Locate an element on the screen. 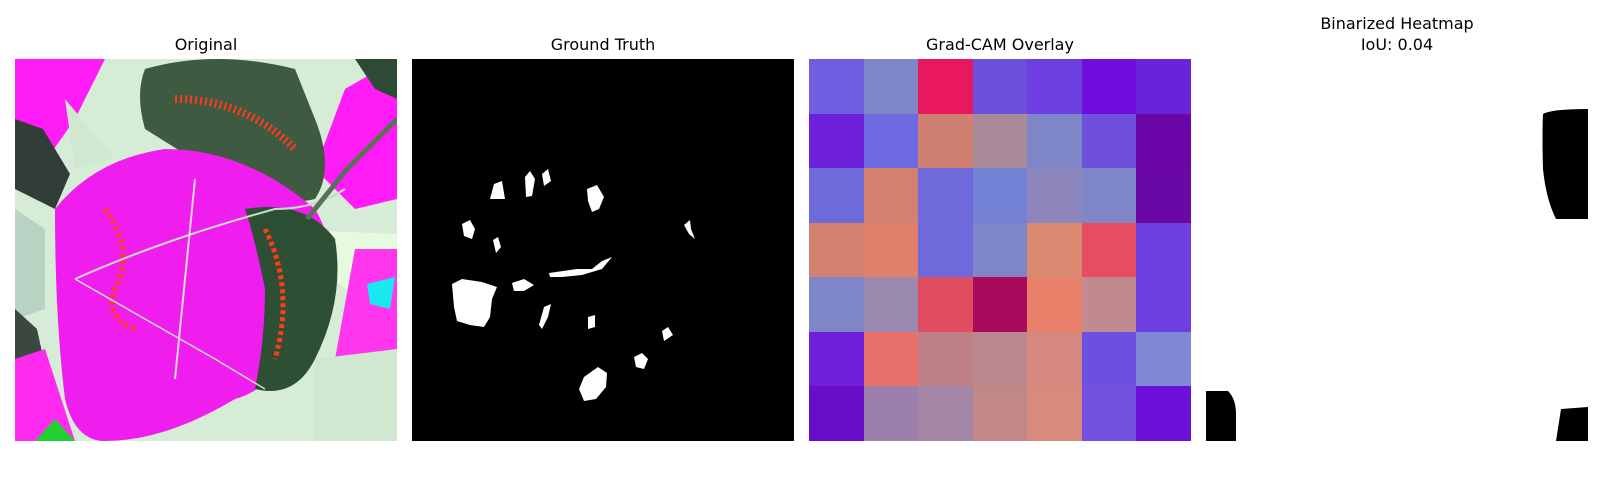  panel-title-gradcam-overlay: Grad-CAM Overlay is located at coordinates (1000, 44).